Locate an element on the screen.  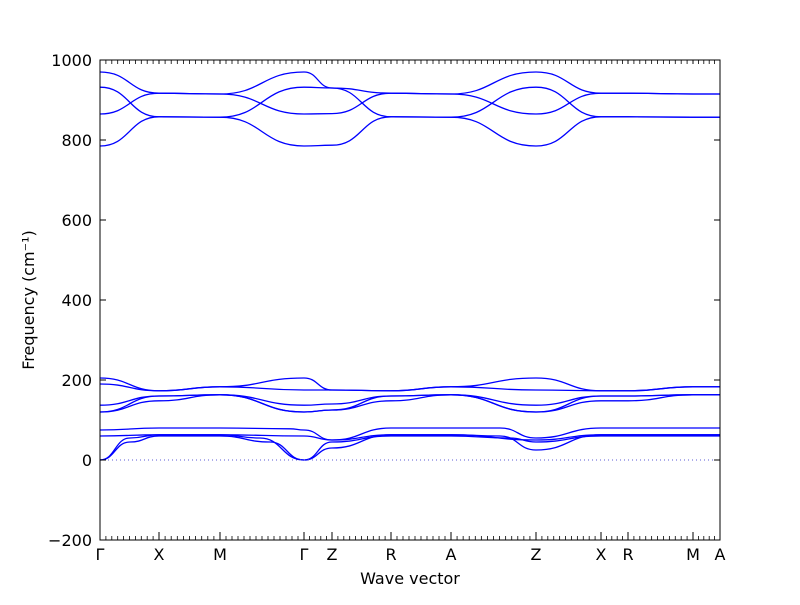
y-tick-label: 600 is located at coordinates (76, 220).